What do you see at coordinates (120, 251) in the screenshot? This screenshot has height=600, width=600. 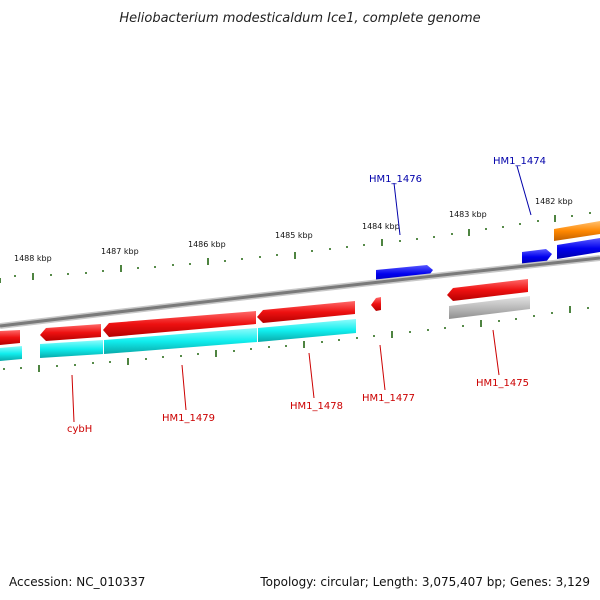 I see `scale-label-1487: 1487 kbp` at bounding box center [120, 251].